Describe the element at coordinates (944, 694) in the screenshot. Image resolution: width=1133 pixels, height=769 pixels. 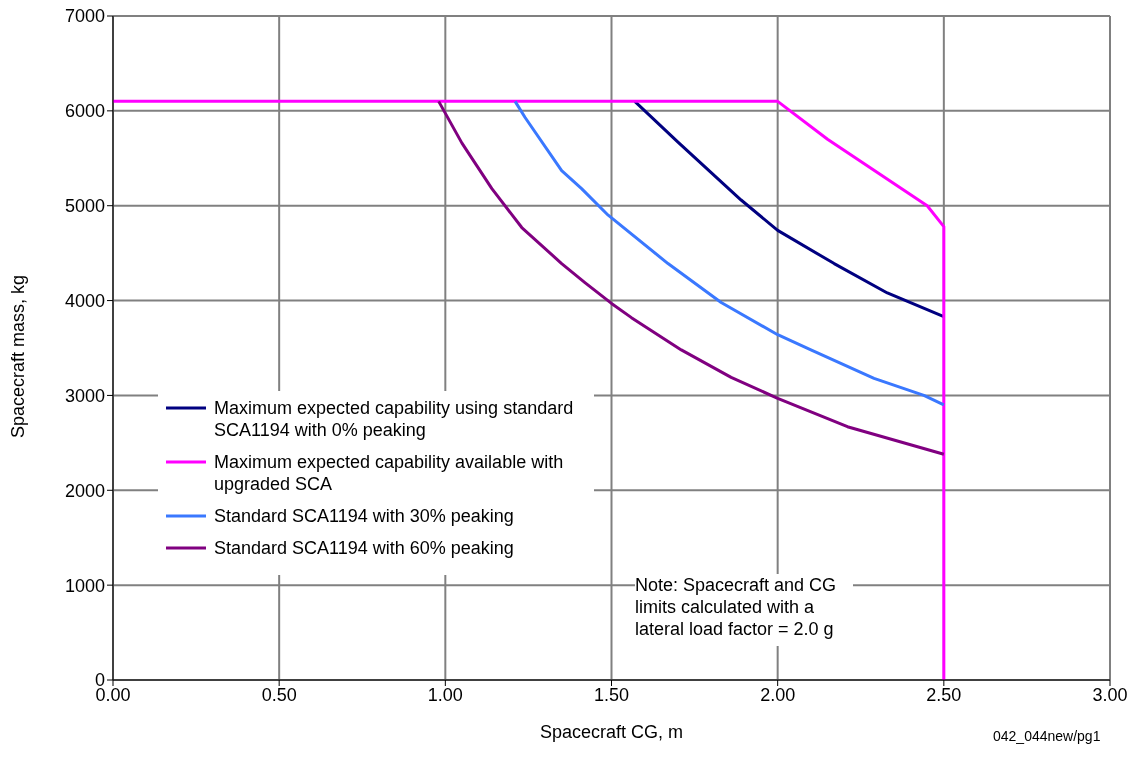
I see `x-tick-label: 2.50` at that location.